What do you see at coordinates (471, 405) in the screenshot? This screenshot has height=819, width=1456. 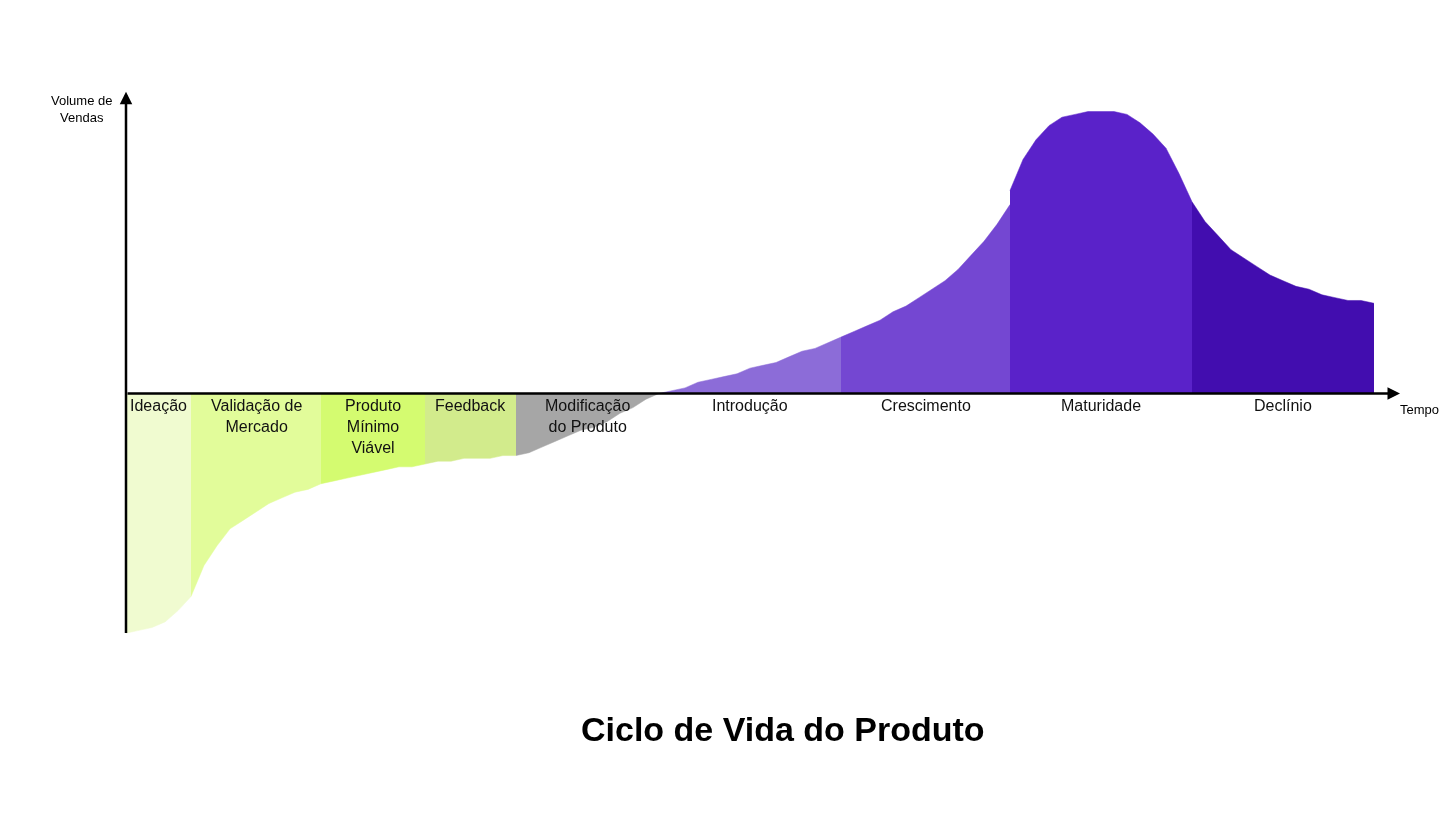 I see `series-label: Feedback` at bounding box center [471, 405].